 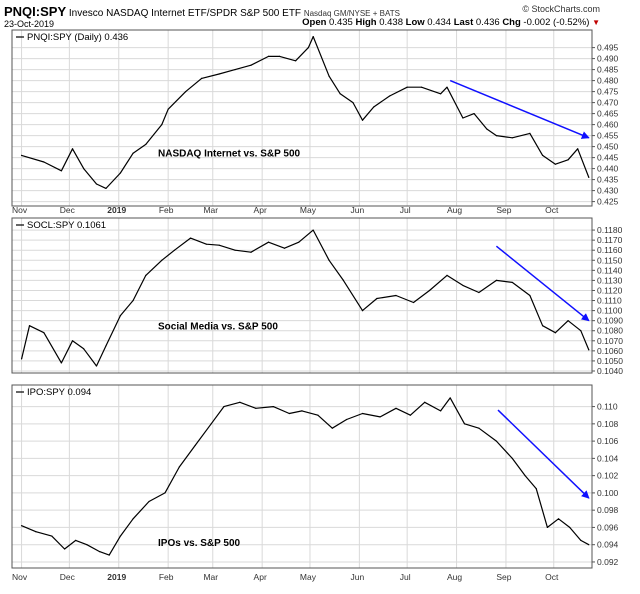 I want to click on y-tick-label: 0.460, so click(x=608, y=125).